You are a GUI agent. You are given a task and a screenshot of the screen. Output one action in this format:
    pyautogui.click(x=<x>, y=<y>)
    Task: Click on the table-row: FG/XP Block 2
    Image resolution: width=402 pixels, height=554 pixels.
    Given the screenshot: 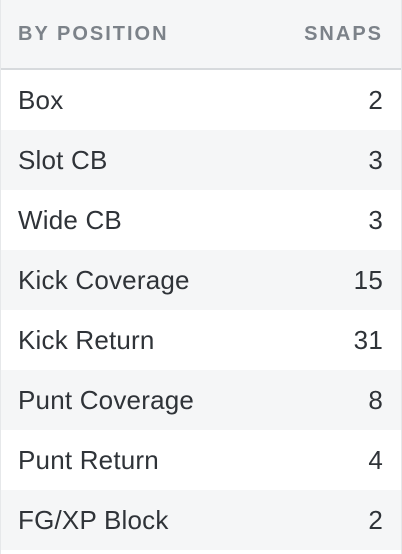 What is the action you would take?
    pyautogui.click(x=201, y=520)
    